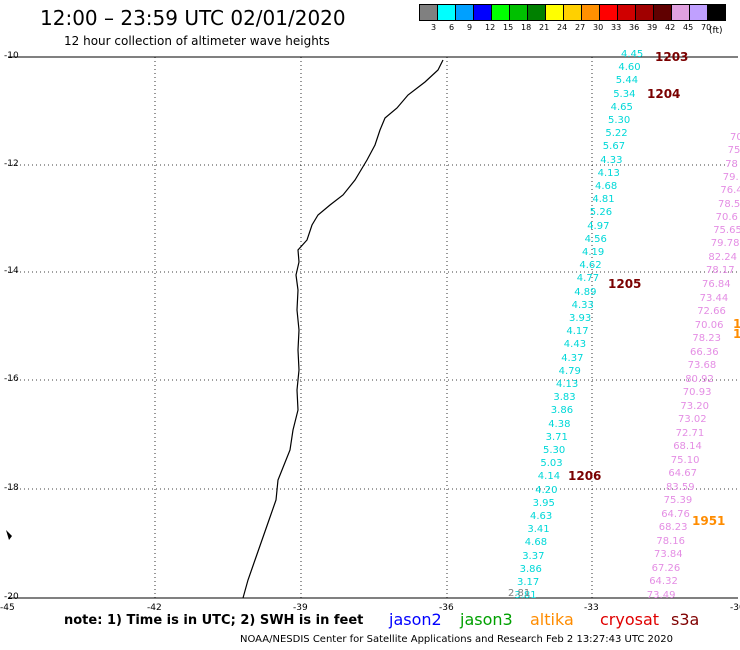  I want to click on legend-label: 6, so click(452, 27).